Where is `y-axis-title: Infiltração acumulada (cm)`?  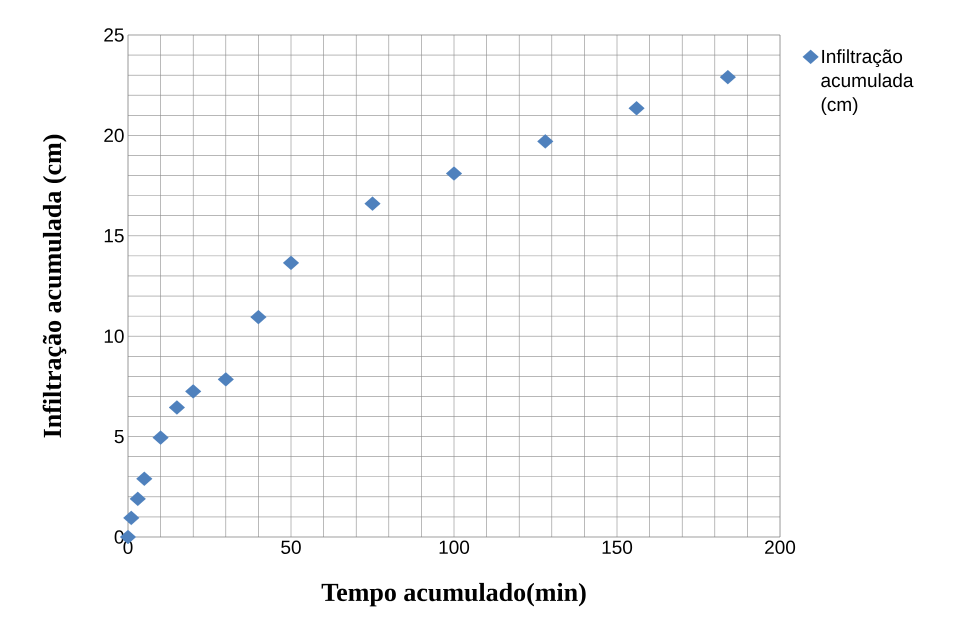 y-axis-title: Infiltração acumulada (cm) is located at coordinates (54, 286).